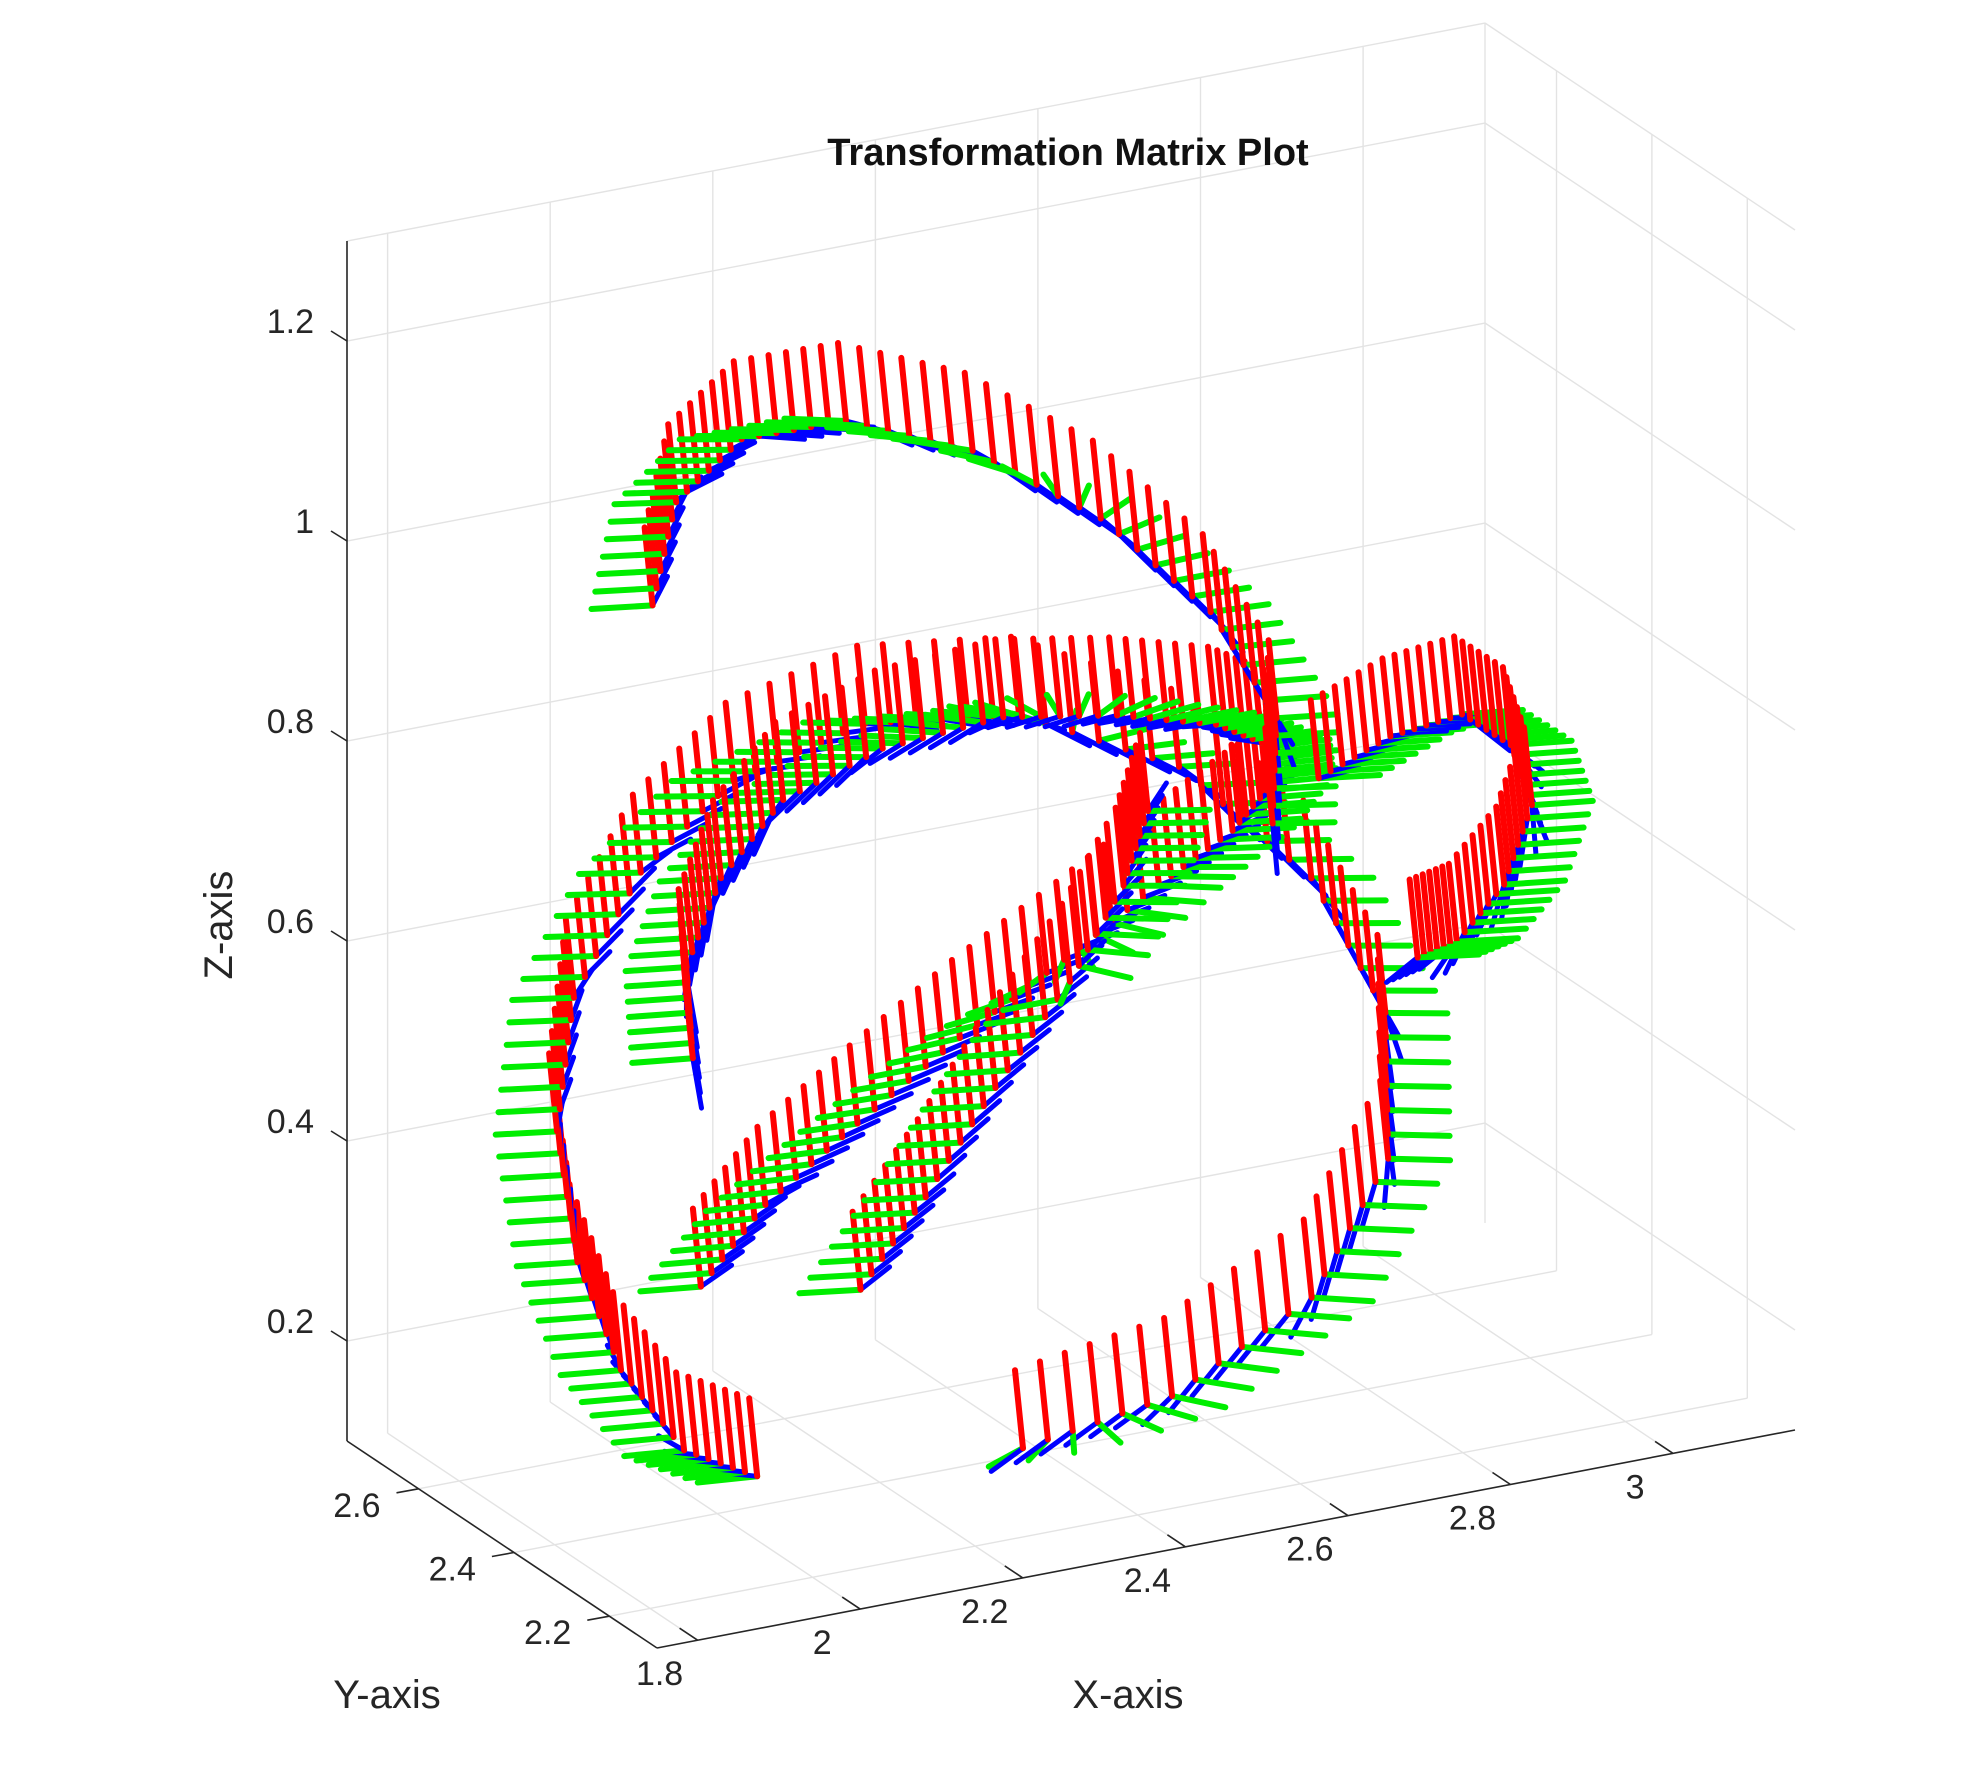  I want to click on z-tick, so click(339, 1136).